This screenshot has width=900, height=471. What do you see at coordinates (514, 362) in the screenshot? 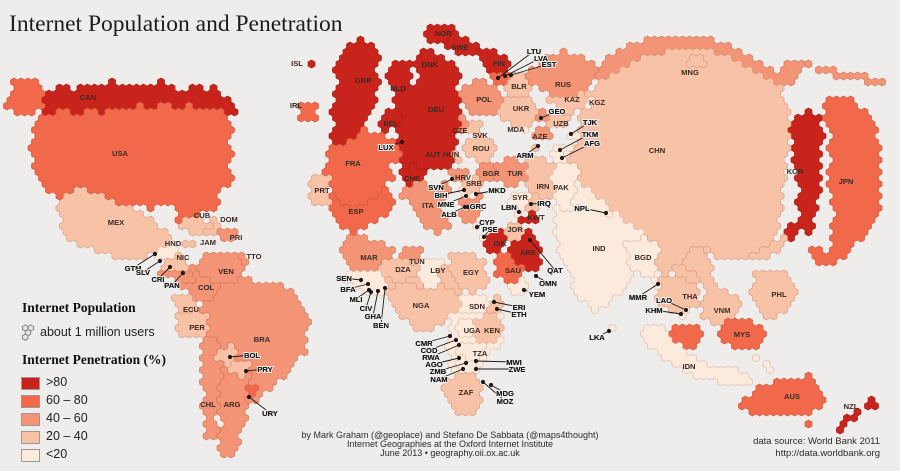
I see `svg-text: MWI` at bounding box center [514, 362].